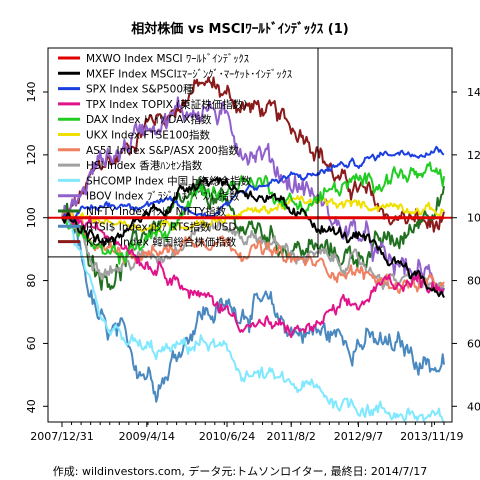 This screenshot has width=480, height=480. What do you see at coordinates (473, 218) in the screenshot?
I see `y-tick-label-right-3: 100` at bounding box center [473, 218].